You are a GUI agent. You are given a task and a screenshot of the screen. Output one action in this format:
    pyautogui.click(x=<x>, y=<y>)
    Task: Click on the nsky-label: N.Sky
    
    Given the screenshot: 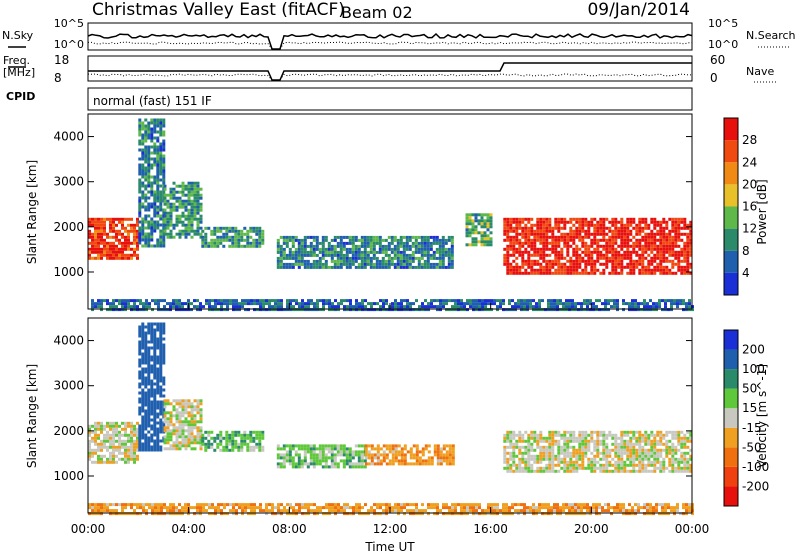 What is the action you would take?
    pyautogui.click(x=18, y=35)
    